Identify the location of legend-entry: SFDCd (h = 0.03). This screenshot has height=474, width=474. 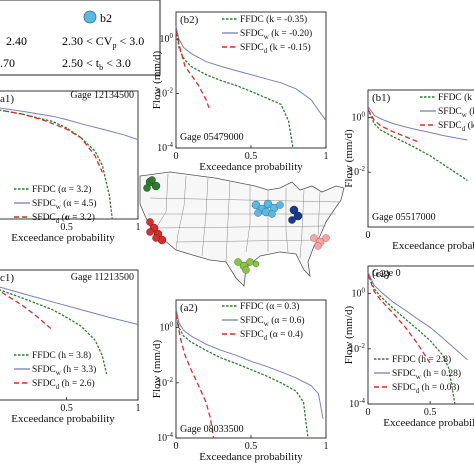
(425, 388).